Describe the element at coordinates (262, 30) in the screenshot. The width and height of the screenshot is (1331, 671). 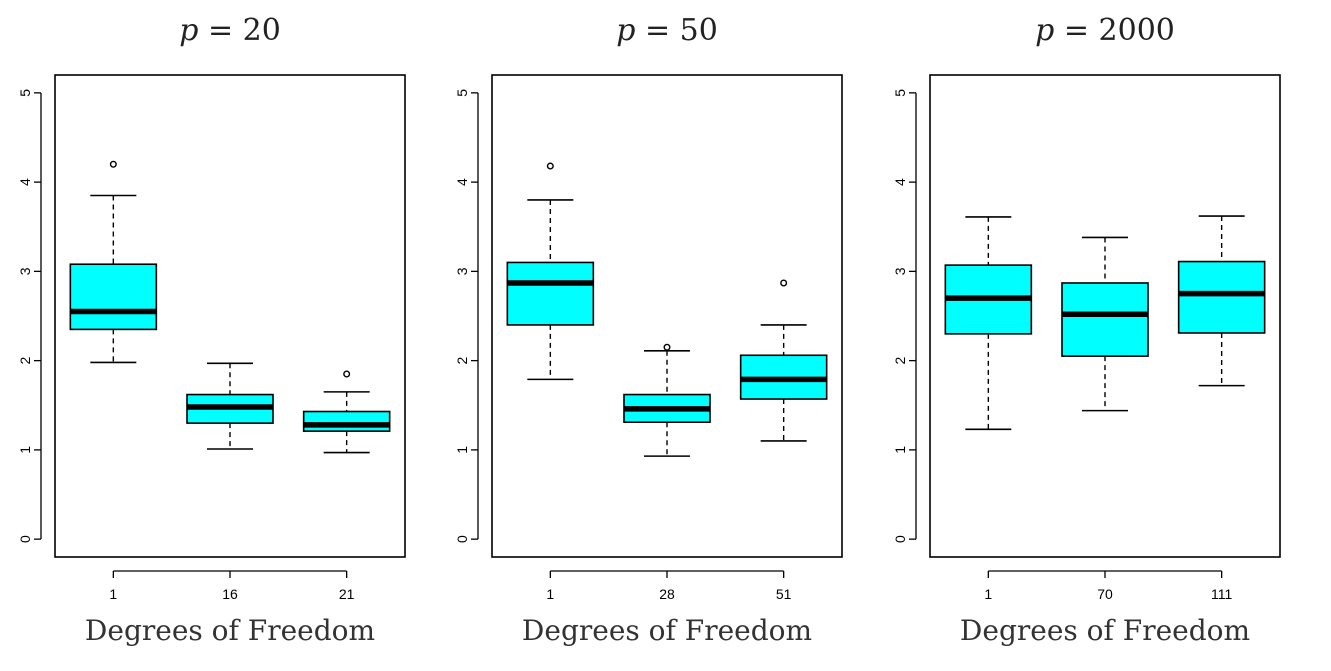
I see `panel-title-value: 20` at that location.